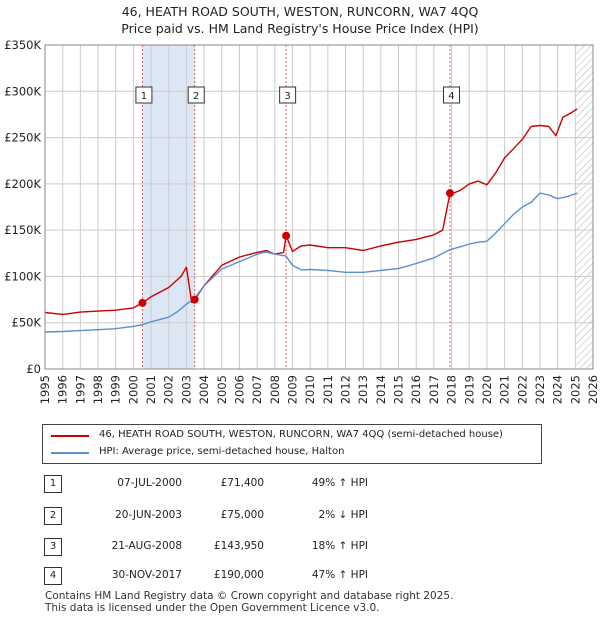 Image resolution: width=600 pixels, height=620 pixels. Describe the element at coordinates (302, 517) in the screenshot. I see `sale-row-2: 2 20-JUN-2003 £75,000 2% ↓ HPI` at that location.